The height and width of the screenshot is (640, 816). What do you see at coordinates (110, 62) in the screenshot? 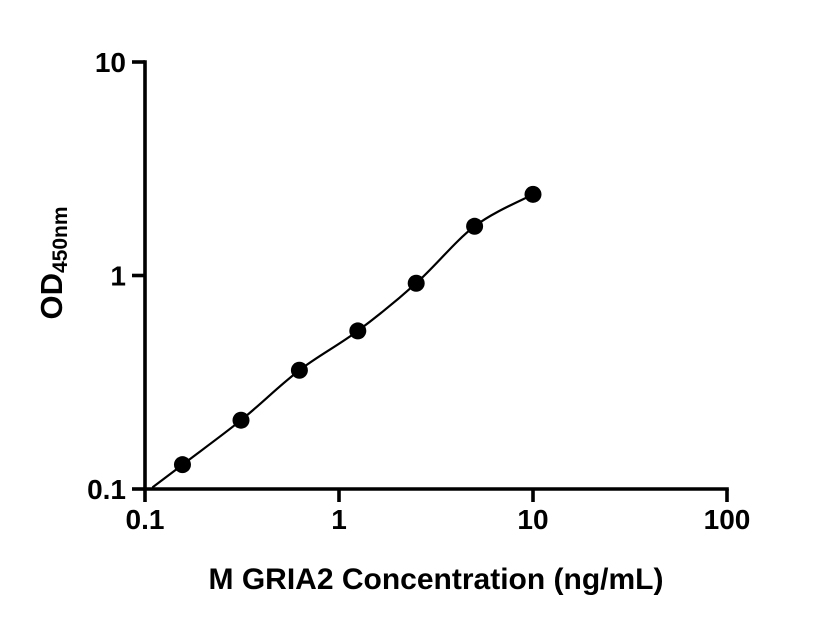
I see `y-tick-label: 10` at bounding box center [110, 62].